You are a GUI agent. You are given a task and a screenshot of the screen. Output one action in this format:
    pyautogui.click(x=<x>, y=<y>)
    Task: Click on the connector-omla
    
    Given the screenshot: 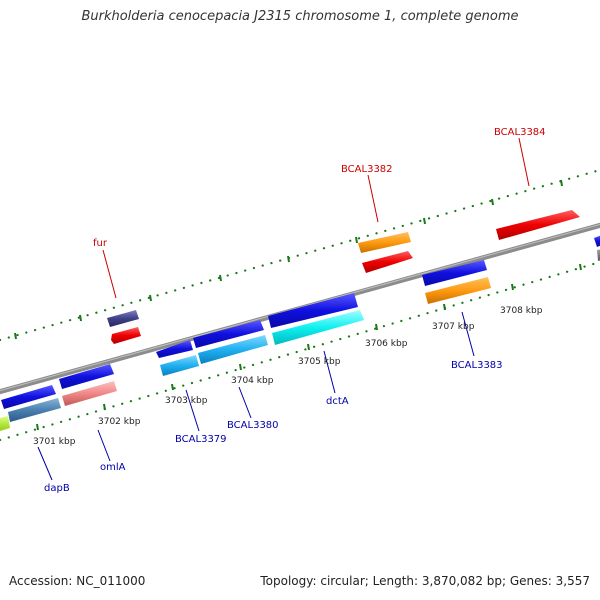 What is the action you would take?
    pyautogui.click(x=104, y=445)
    